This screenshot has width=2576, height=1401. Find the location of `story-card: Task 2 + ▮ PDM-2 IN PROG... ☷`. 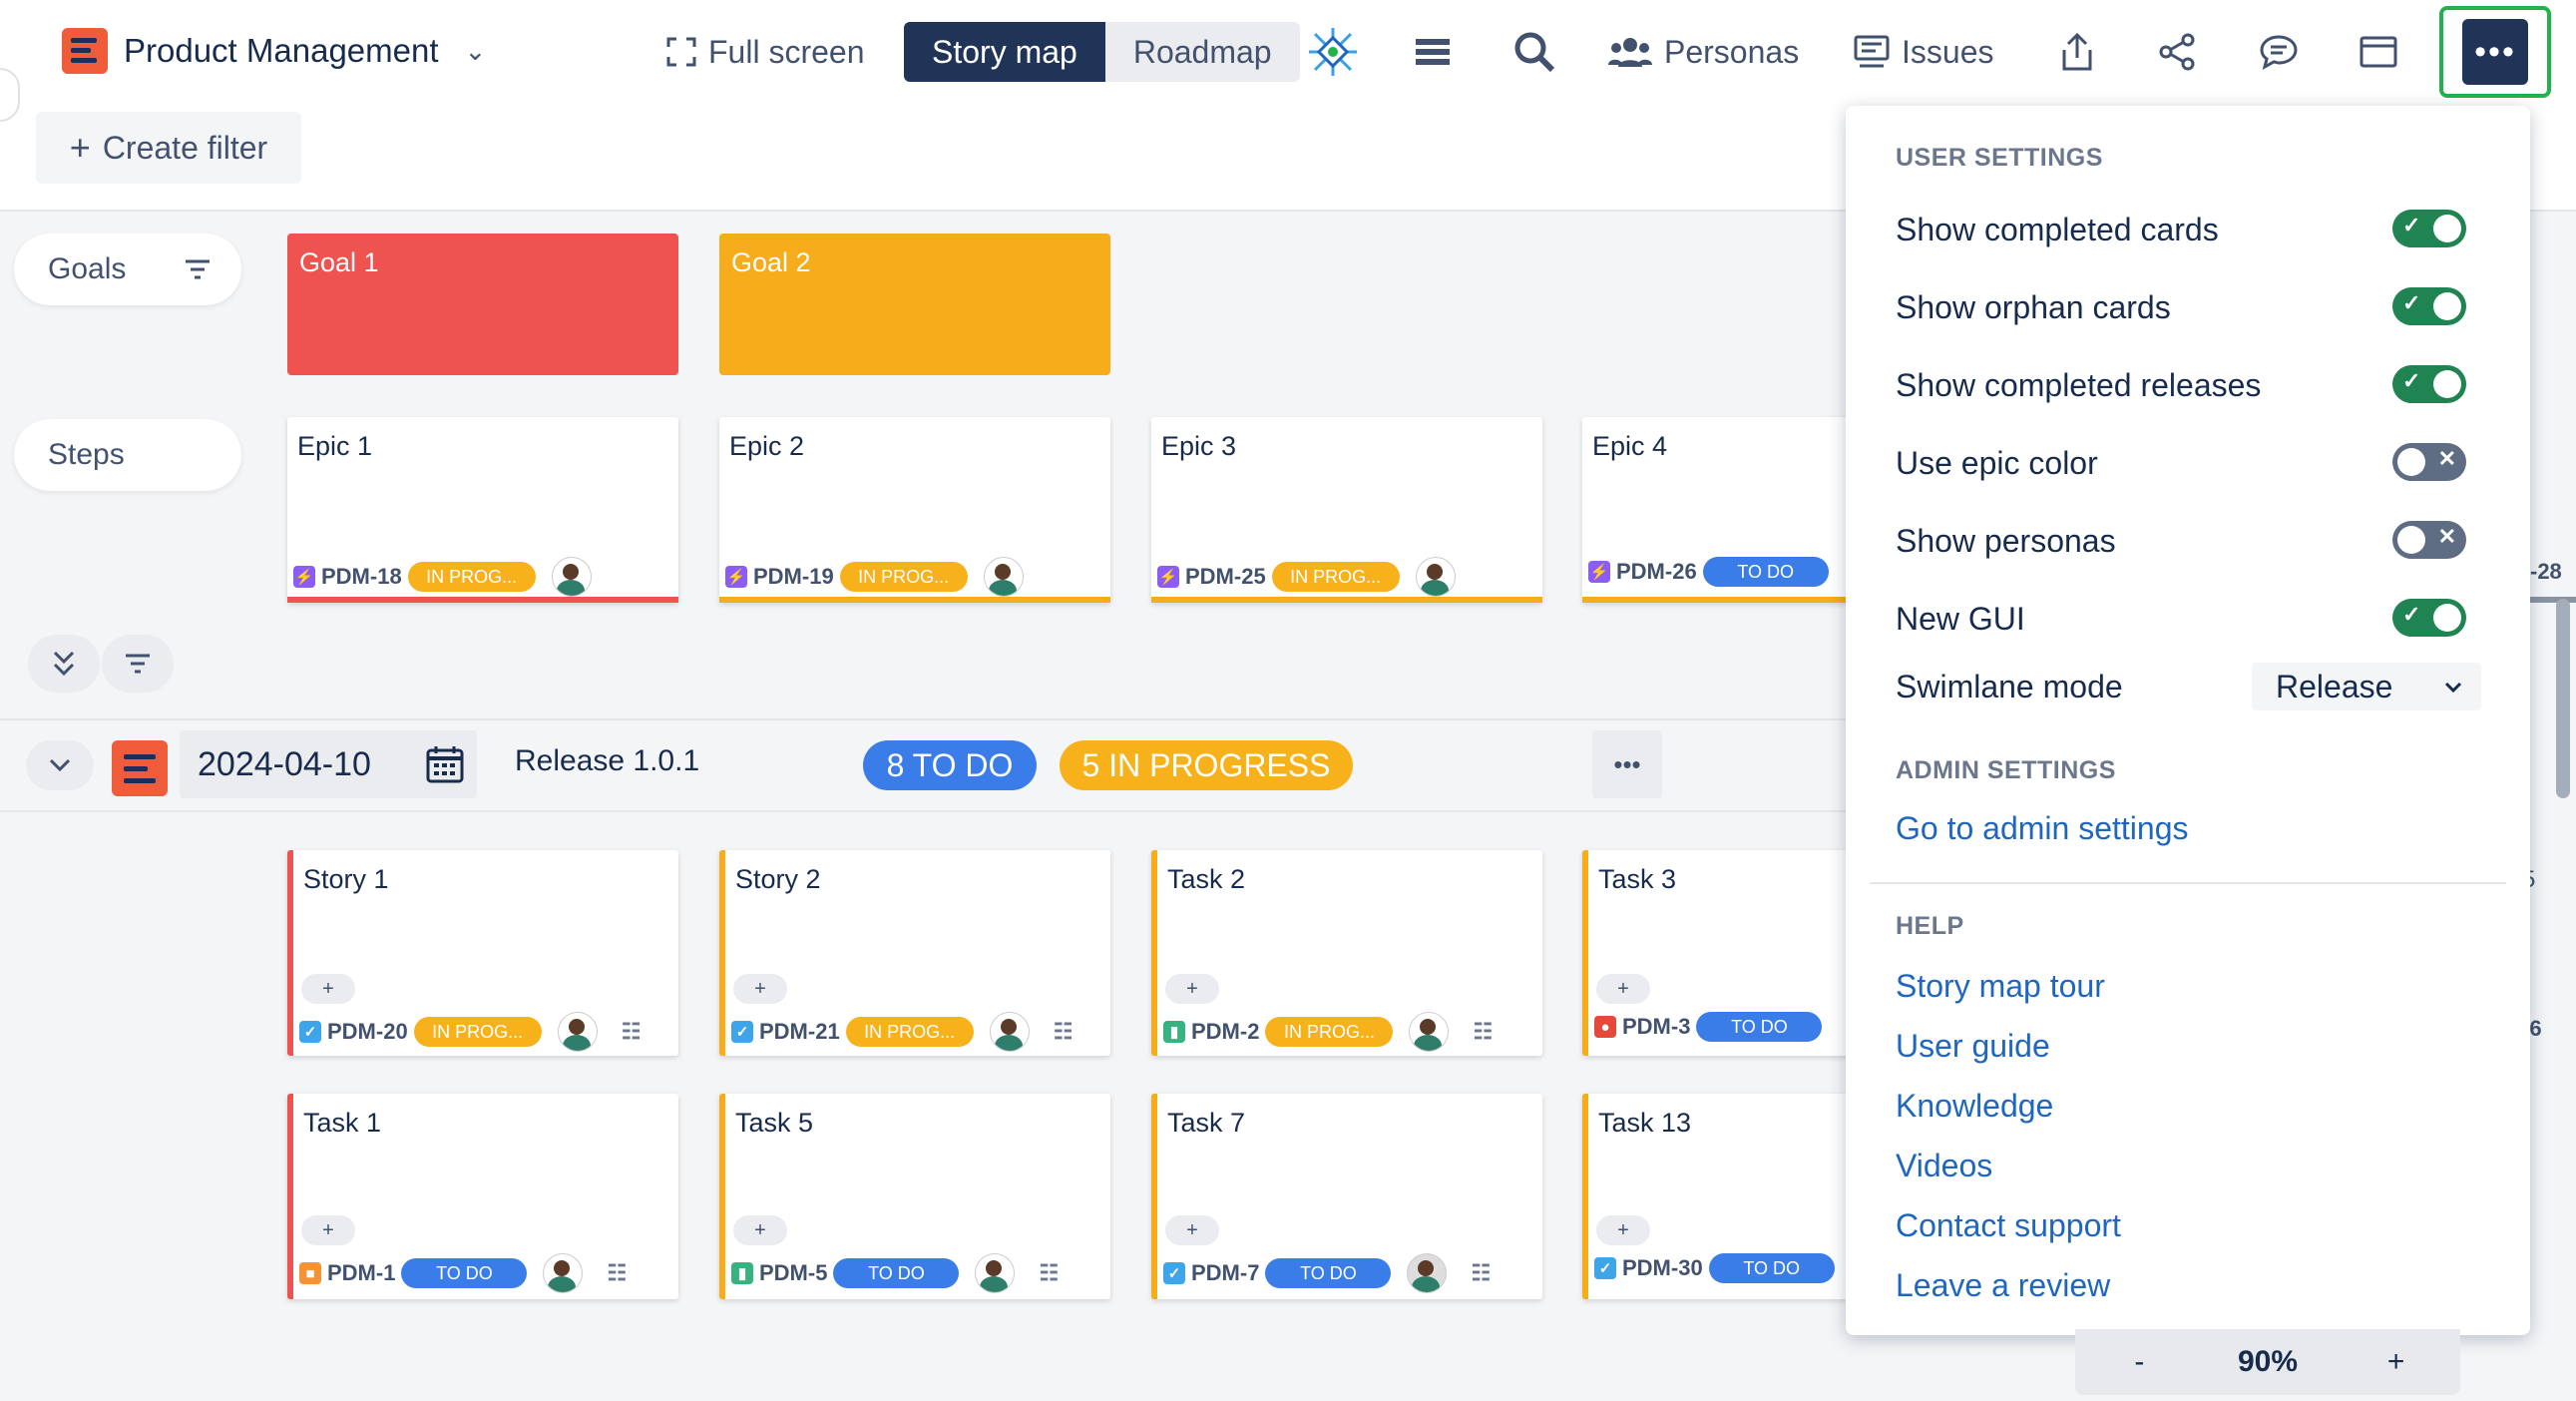

story-card: Task 2 + ▮ PDM-2 IN PROG... ☷ is located at coordinates (1346, 953).